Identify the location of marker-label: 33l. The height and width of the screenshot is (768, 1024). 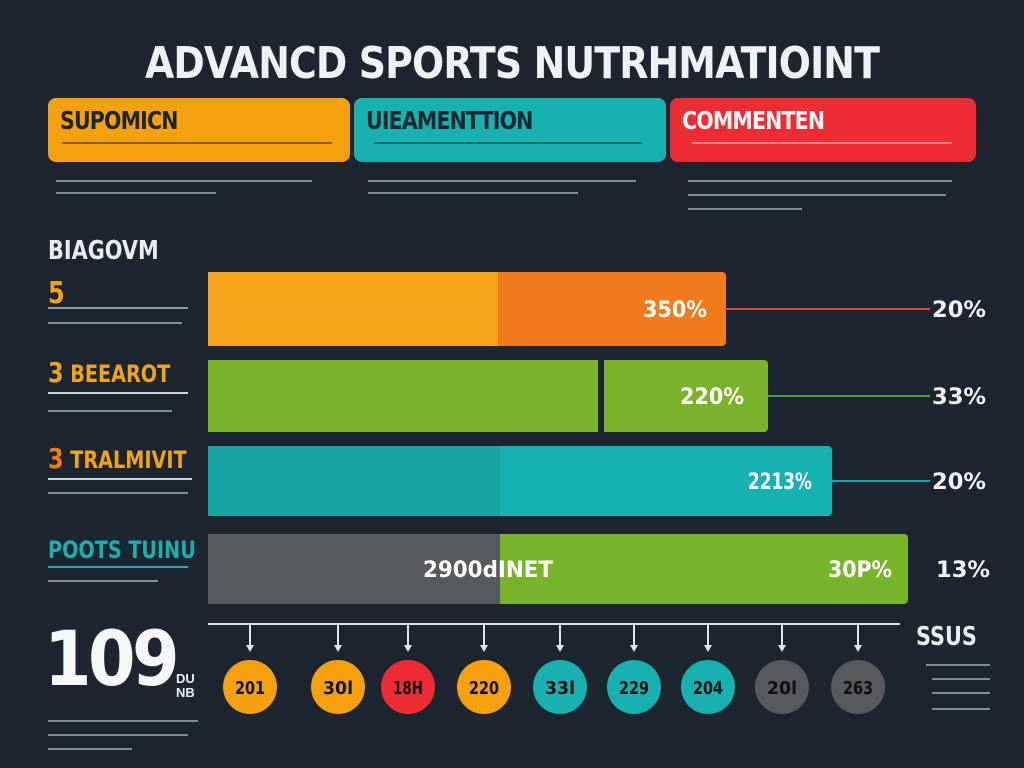
(560, 688).